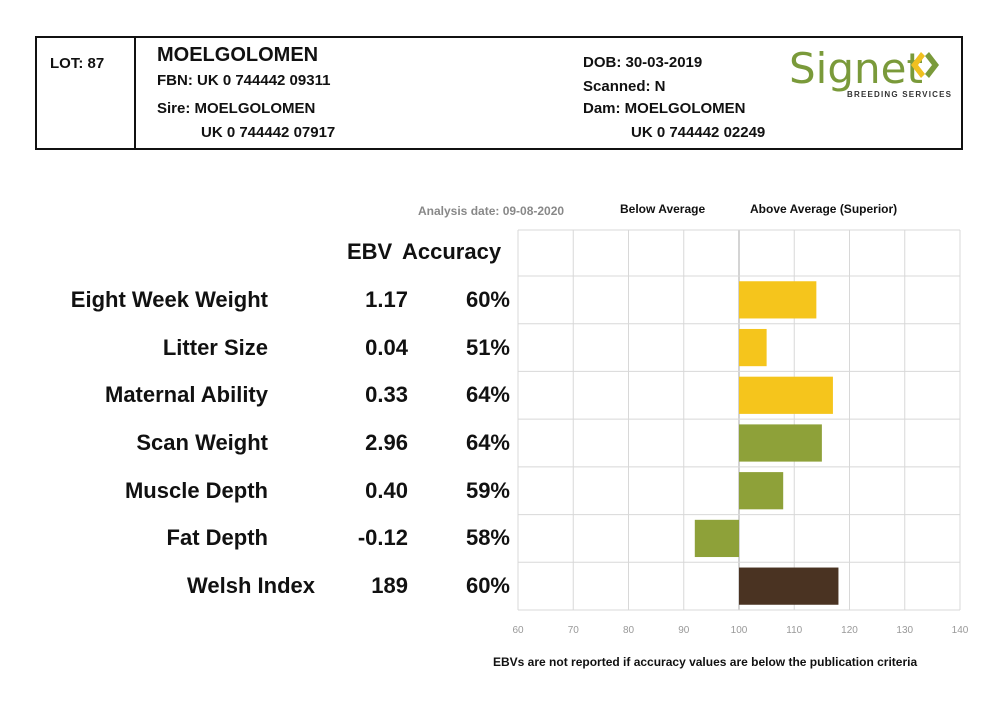  Describe the element at coordinates (664, 108) in the screenshot. I see `dam-label: Dam: MOELGOLOMEN` at that location.